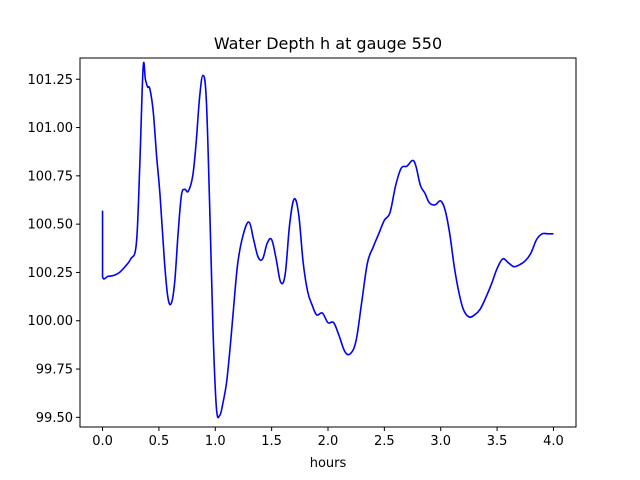  What do you see at coordinates (328, 463) in the screenshot?
I see `x-axis-label: hours` at bounding box center [328, 463].